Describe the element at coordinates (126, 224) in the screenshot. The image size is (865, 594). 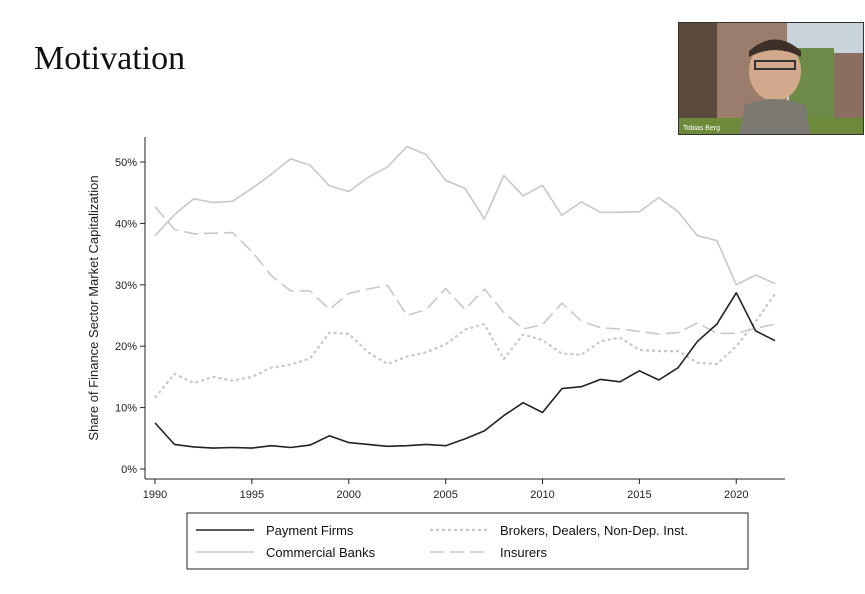
I see `y-tick-label: 40%` at that location.